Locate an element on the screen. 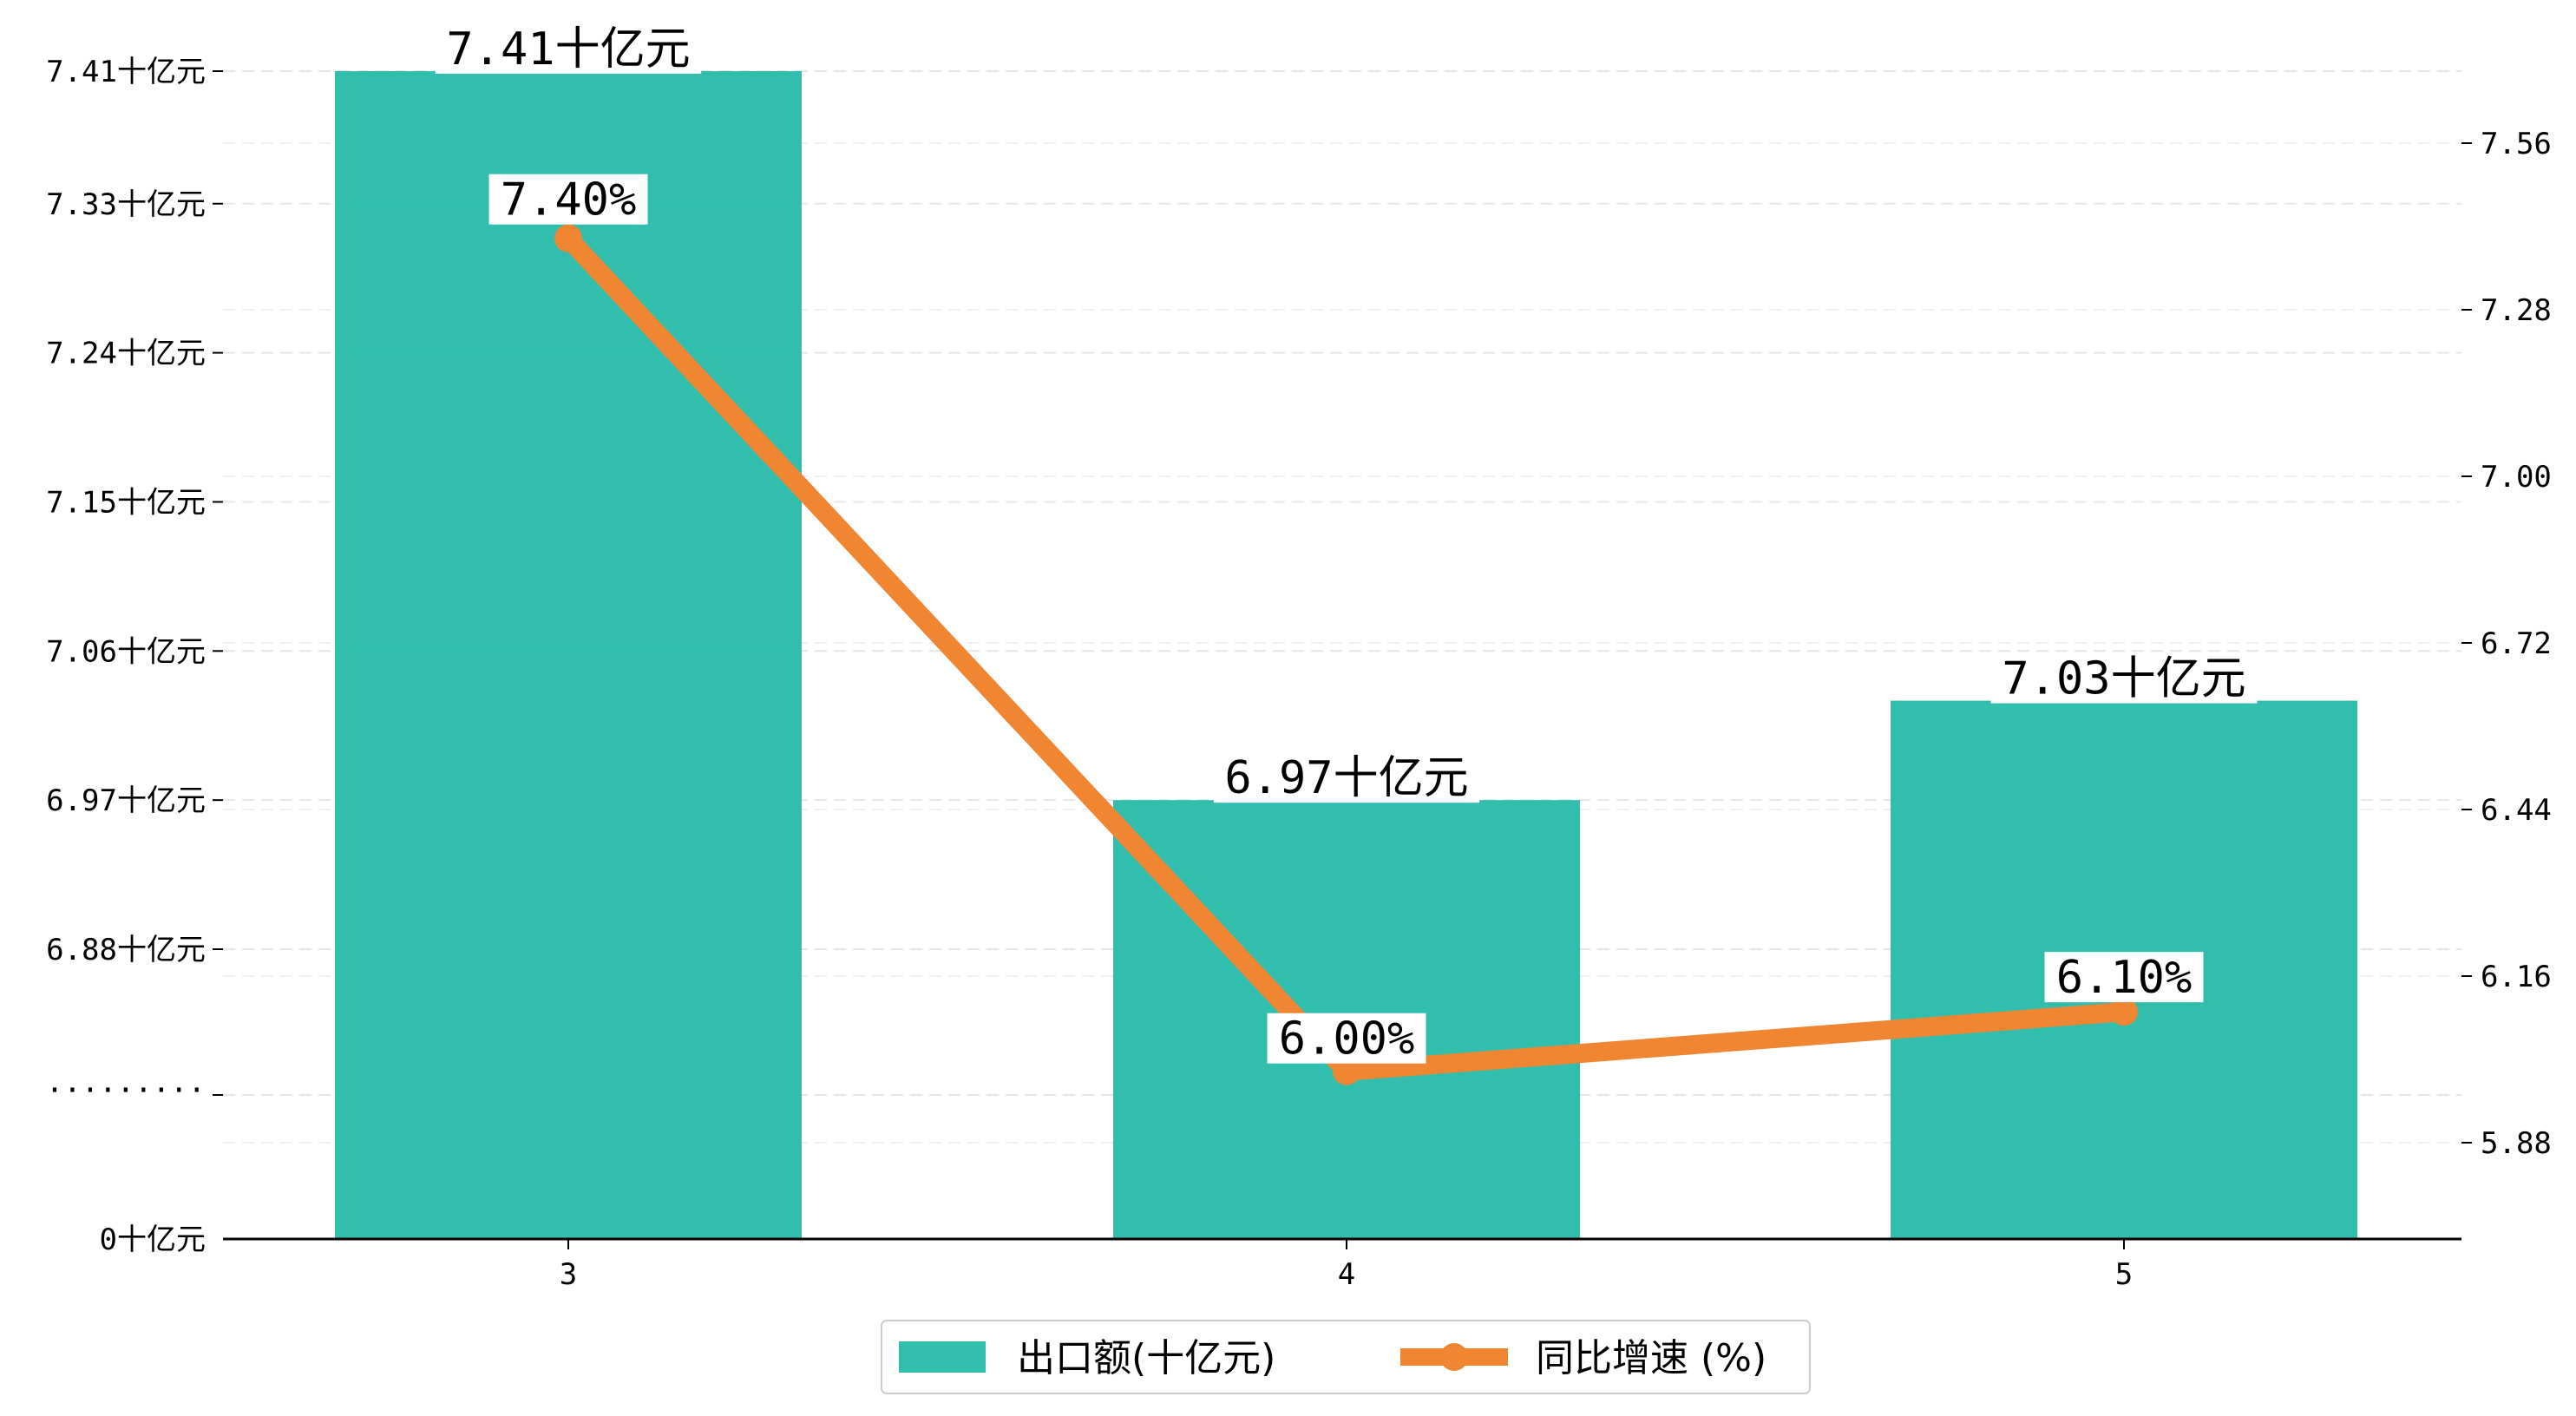  y-left-tick-label: 7.33十亿元 is located at coordinates (126, 204).